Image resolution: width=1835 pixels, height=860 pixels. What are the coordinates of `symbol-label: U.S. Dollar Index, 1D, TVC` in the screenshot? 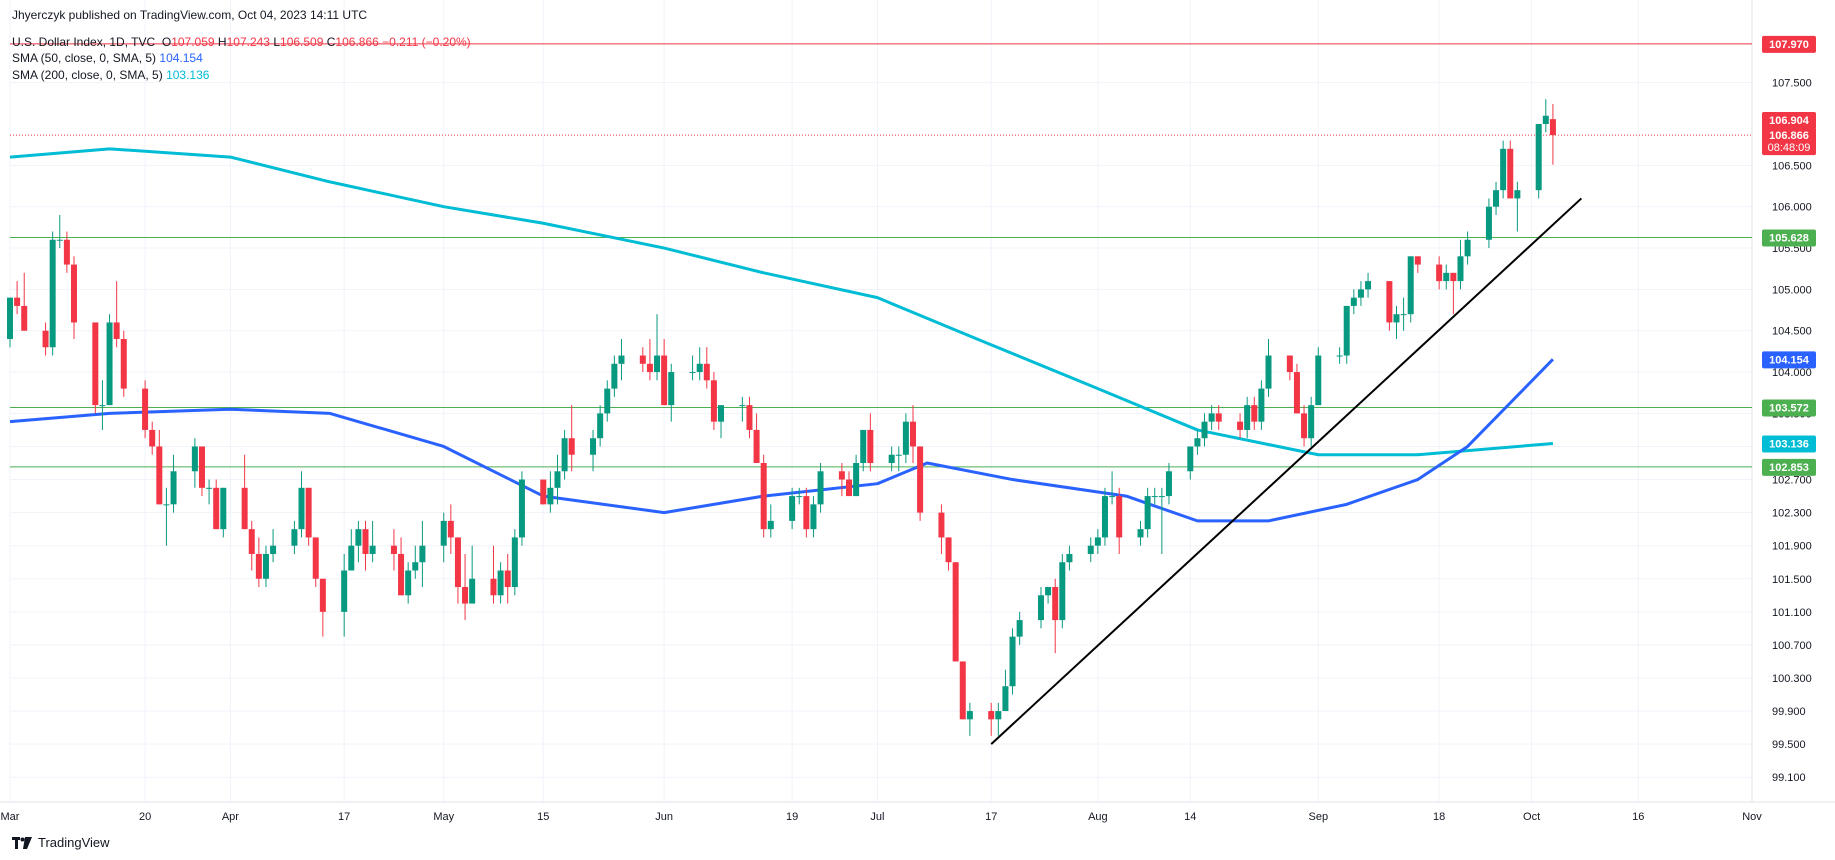 It's located at (84, 42).